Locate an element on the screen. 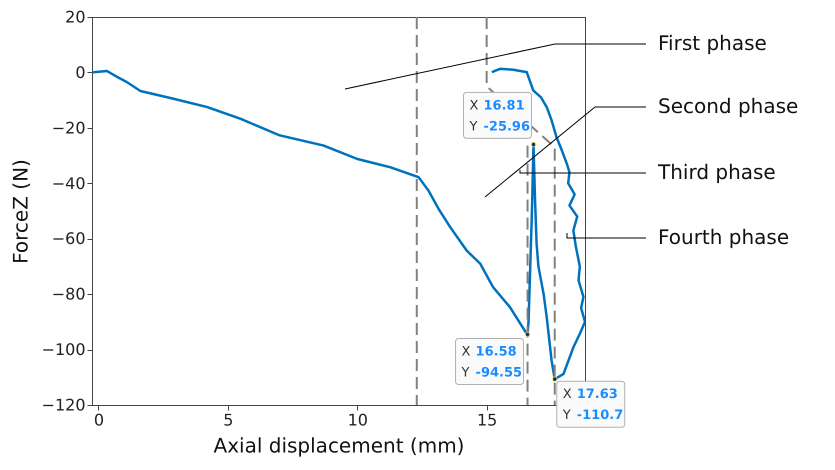 The height and width of the screenshot is (470, 835). x-tick-label: 0 is located at coordinates (99, 420).